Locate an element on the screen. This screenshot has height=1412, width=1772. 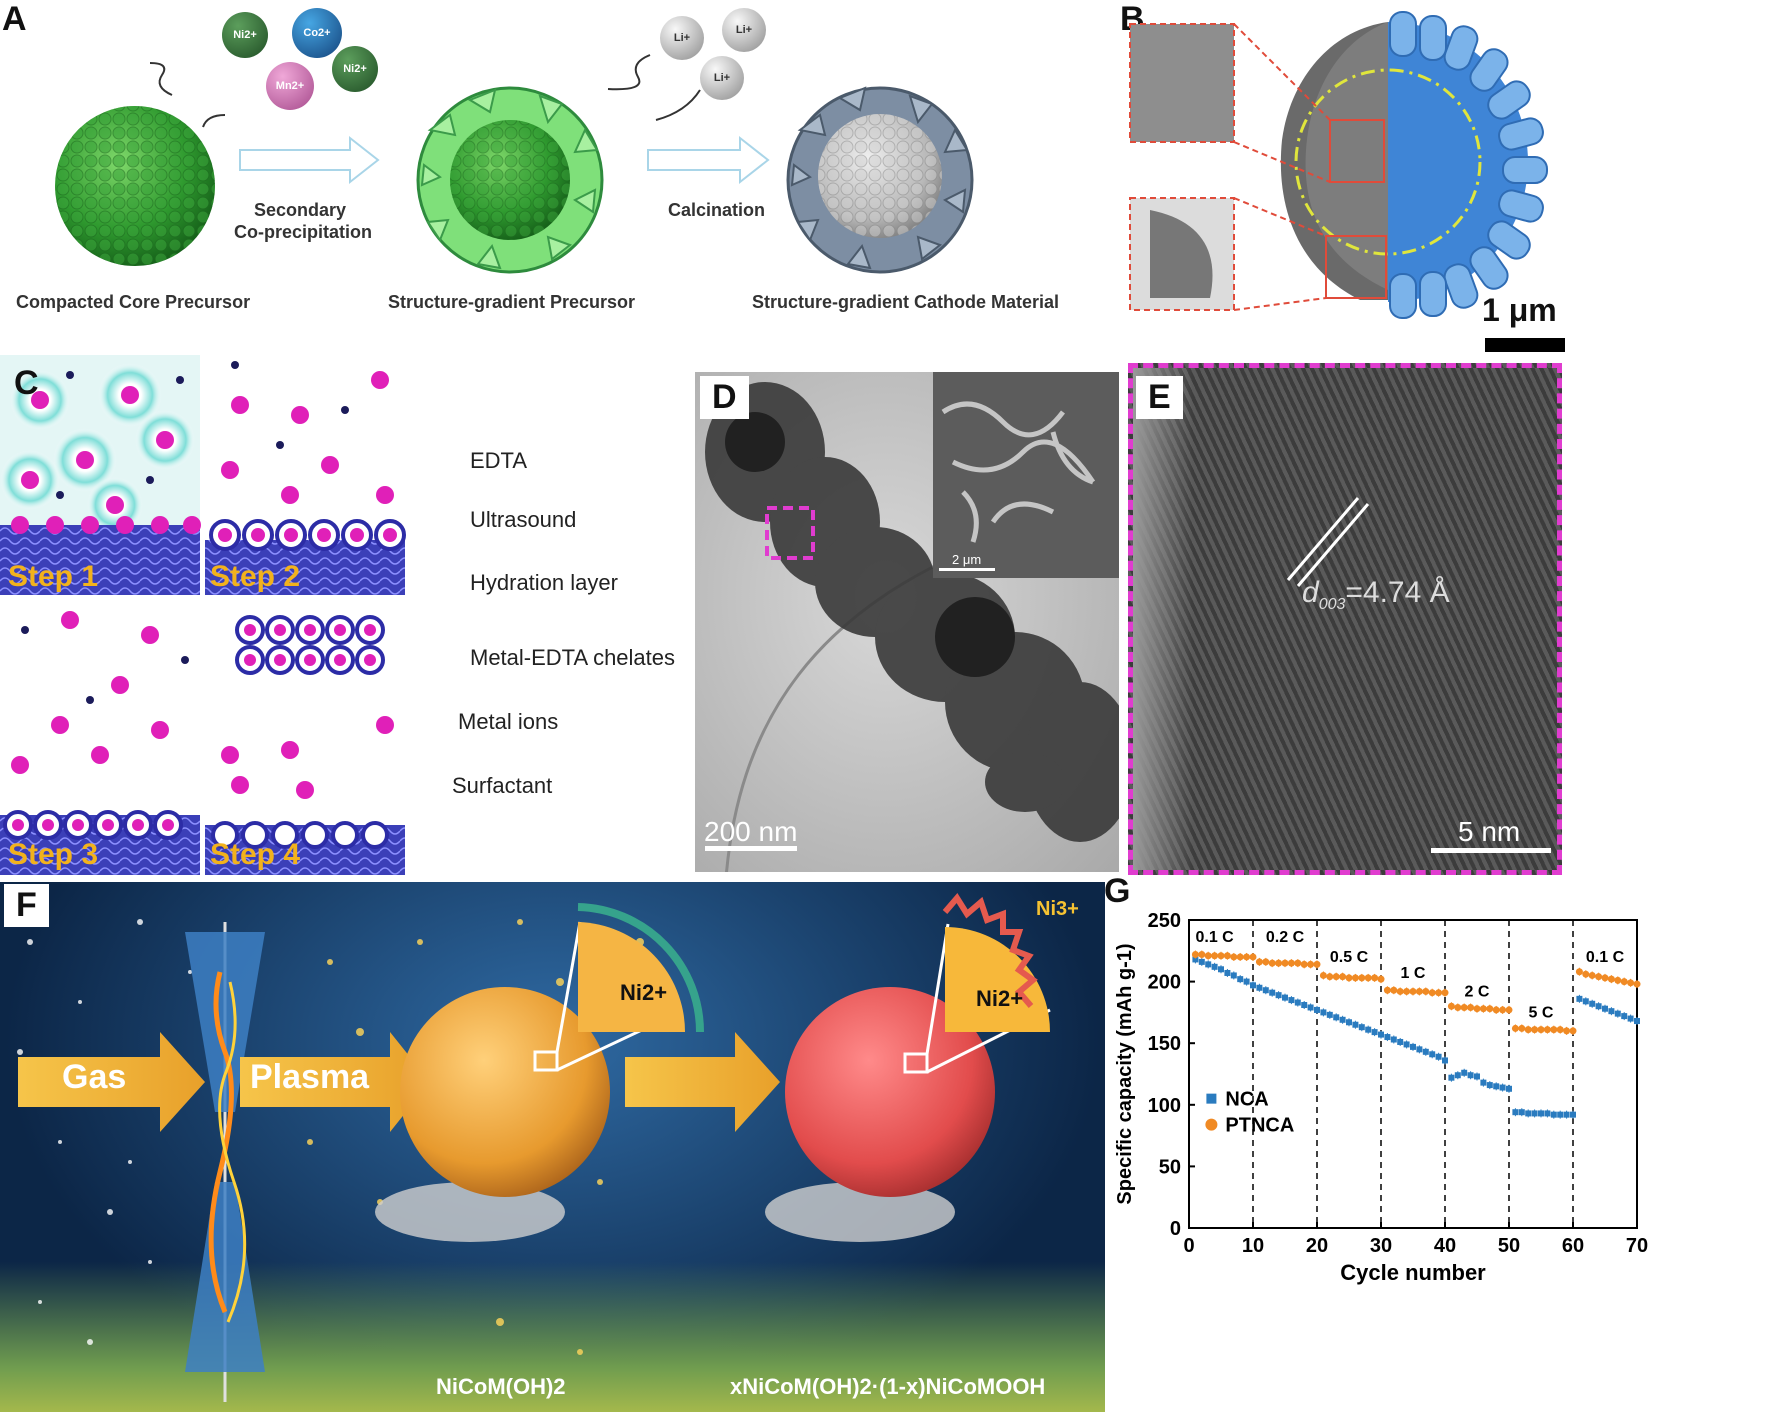
plasma-label: Plasma is located at coordinates (310, 1077).